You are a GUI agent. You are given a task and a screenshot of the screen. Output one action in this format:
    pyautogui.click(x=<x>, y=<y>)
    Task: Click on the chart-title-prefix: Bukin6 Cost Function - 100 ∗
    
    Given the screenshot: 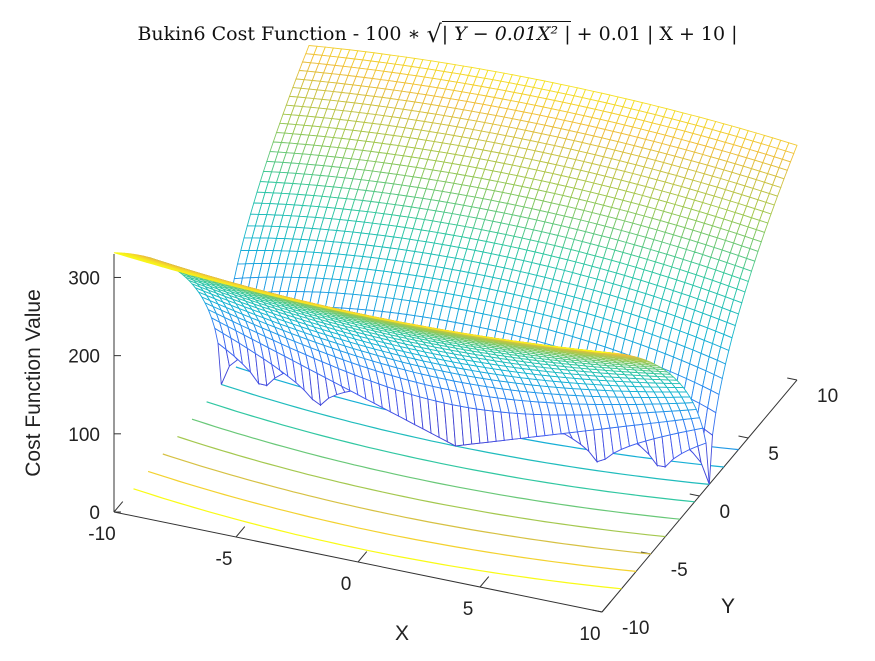 What is the action you would take?
    pyautogui.click(x=282, y=34)
    